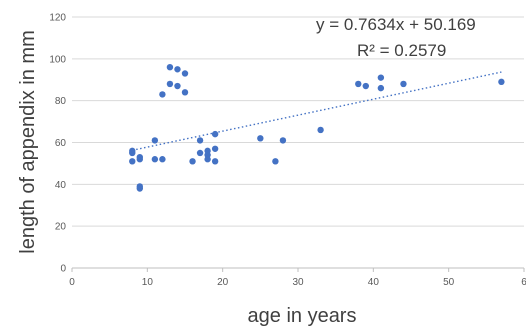 This screenshot has width=526, height=326. What do you see at coordinates (223, 282) in the screenshot?
I see `x-tick-label: 20` at bounding box center [223, 282].